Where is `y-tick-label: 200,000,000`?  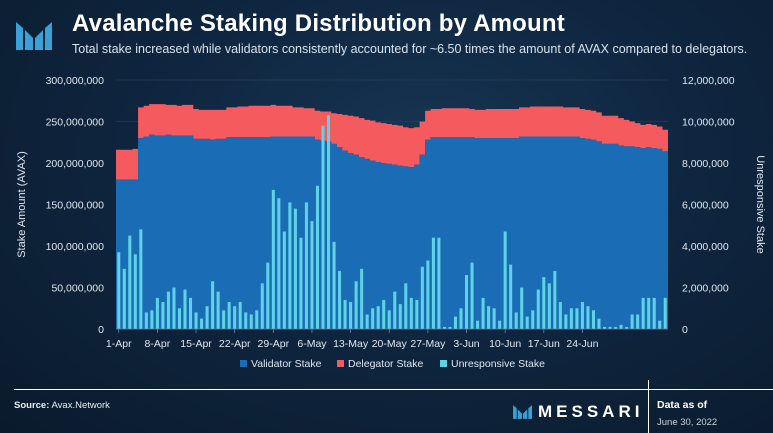 y-tick-label: 200,000,000 is located at coordinates (75, 164).